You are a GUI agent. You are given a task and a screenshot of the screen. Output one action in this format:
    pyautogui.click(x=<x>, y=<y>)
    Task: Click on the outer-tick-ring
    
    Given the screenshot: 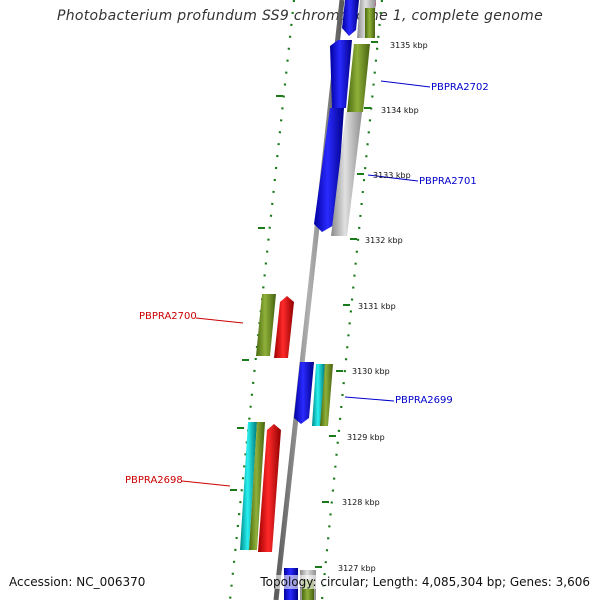 What is the action you would take?
    pyautogui.click(x=352, y=300)
    